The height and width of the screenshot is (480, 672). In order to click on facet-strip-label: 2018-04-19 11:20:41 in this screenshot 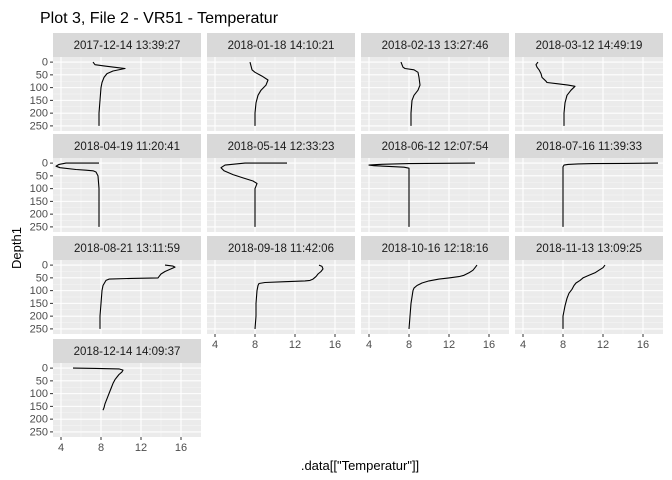, I will do `click(127, 147)`.